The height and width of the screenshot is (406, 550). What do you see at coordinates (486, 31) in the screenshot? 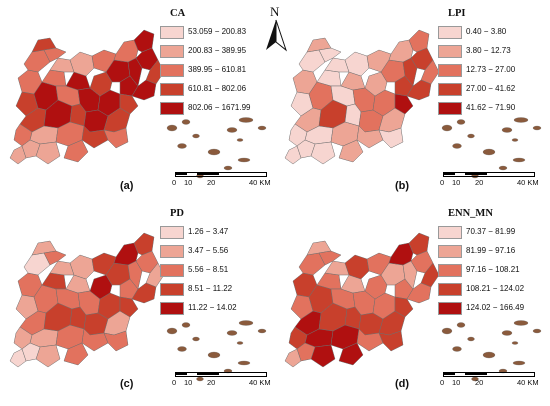
I see `legend-range: 0.40 − 3.80` at bounding box center [486, 31].